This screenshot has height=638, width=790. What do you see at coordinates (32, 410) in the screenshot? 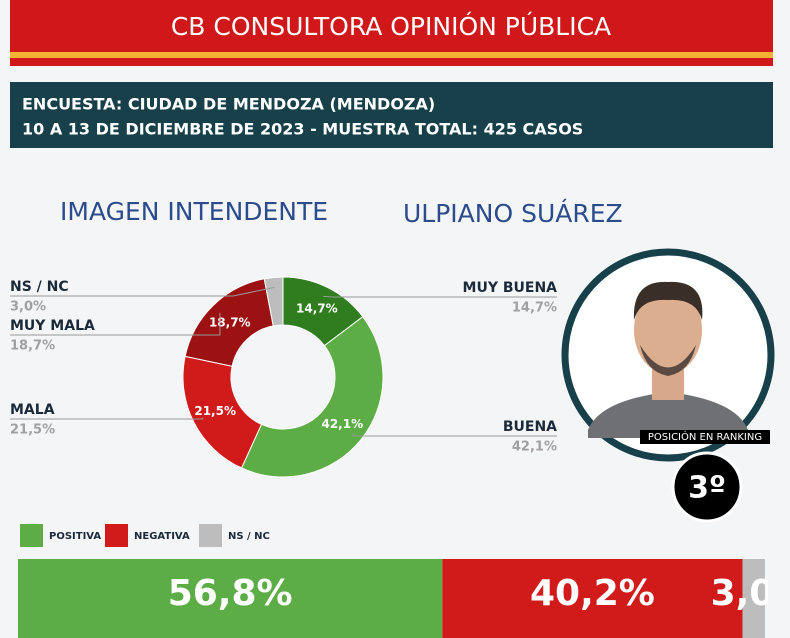
I see `category-label: MALA` at bounding box center [32, 410].